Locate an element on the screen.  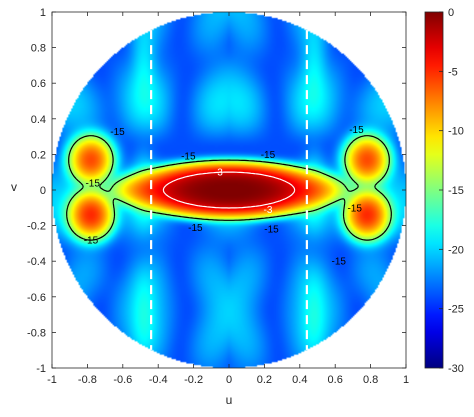
y-tick-label: -1 is located at coordinates (41, 369).